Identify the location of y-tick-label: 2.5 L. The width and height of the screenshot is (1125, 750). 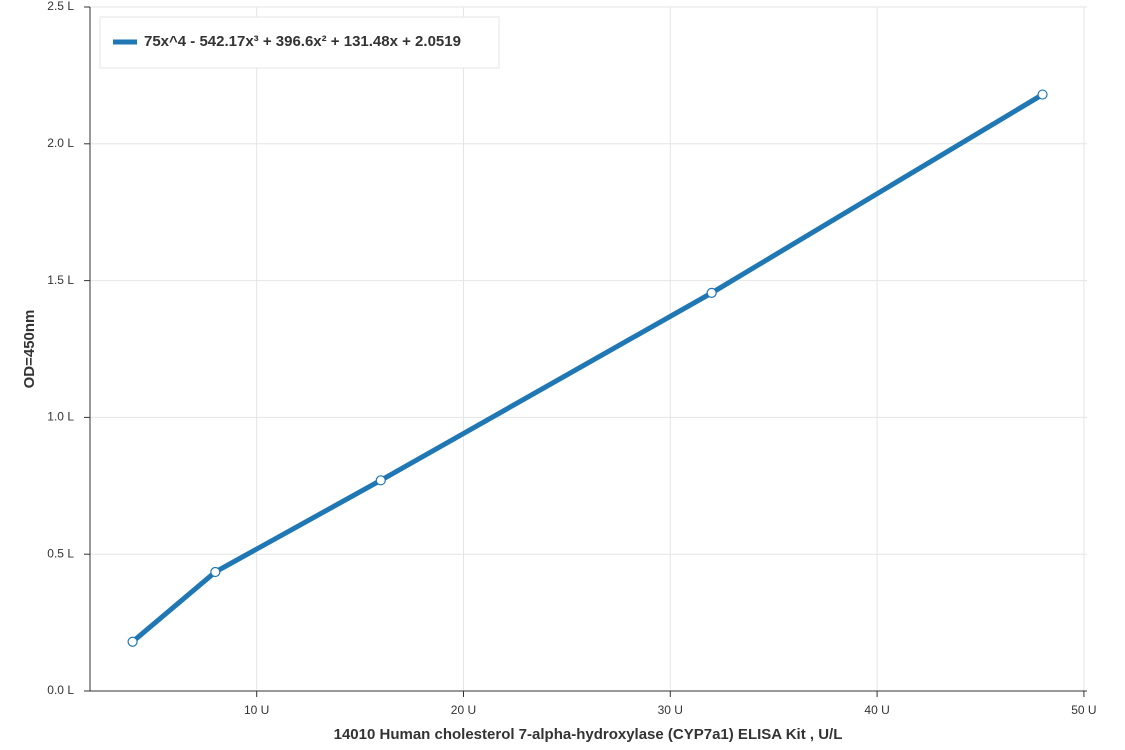
(60, 6).